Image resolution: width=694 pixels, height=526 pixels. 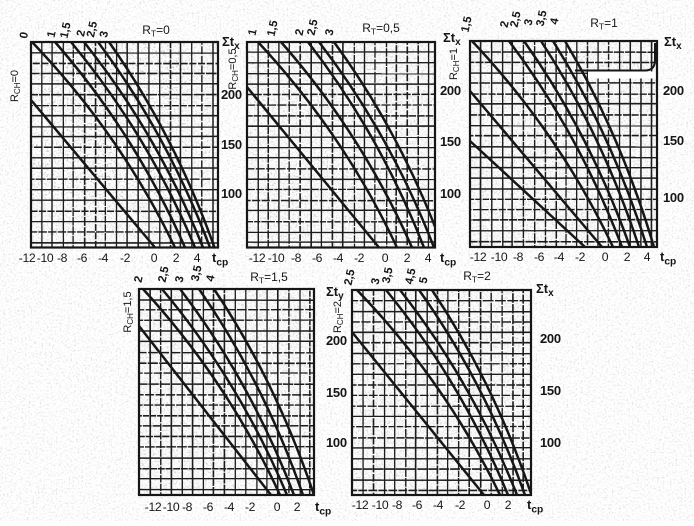 What do you see at coordinates (269, 278) in the screenshot?
I see `svg-text: RT=1,5` at bounding box center [269, 278].